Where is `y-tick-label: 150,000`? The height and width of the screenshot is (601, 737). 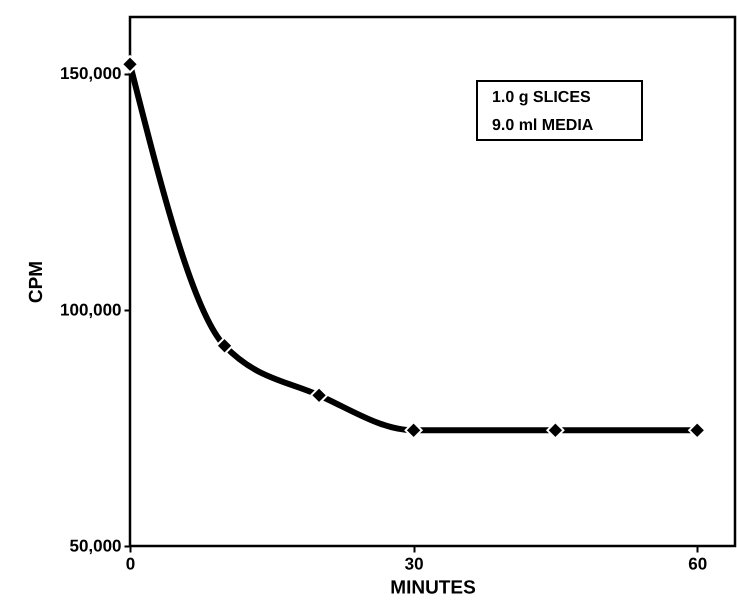 y-tick-label: 150,000 is located at coordinates (91, 74).